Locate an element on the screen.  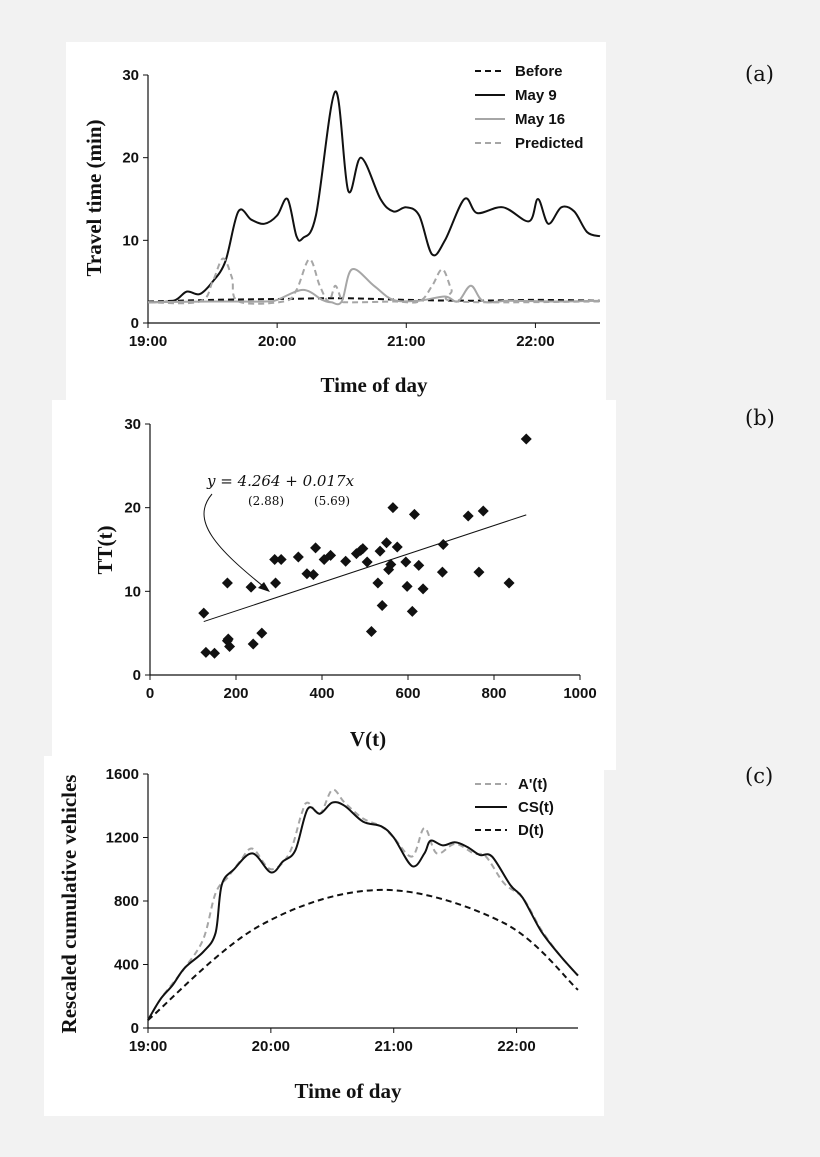
chart-a-x-tick-label-2: 21:00 is located at coordinates (406, 341).